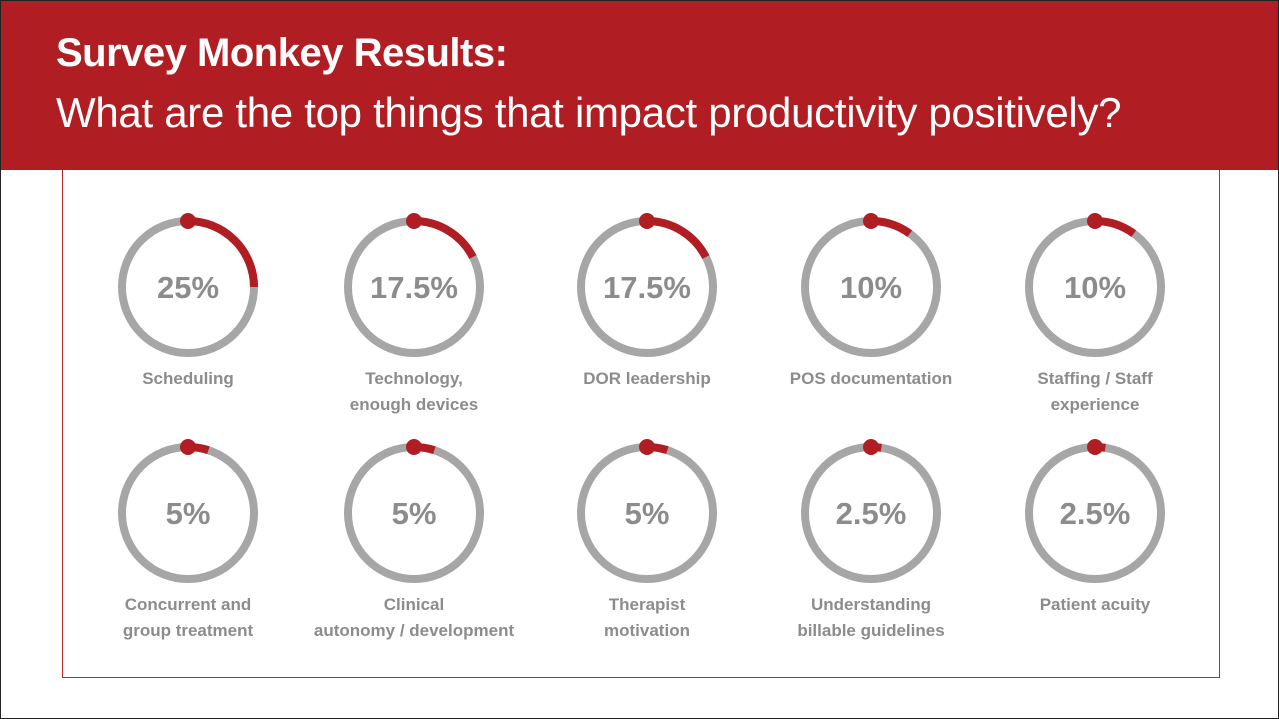  What do you see at coordinates (414, 539) in the screenshot?
I see `donut-item: 5% Clinical autonomy / development` at bounding box center [414, 539].